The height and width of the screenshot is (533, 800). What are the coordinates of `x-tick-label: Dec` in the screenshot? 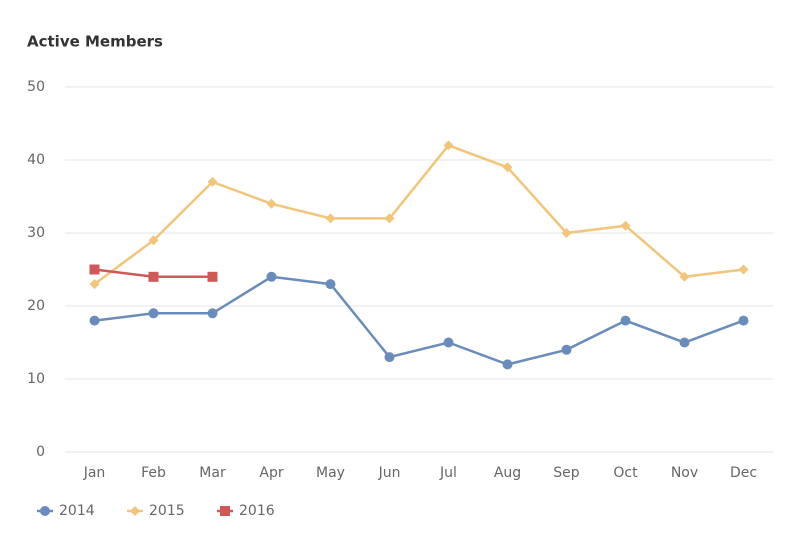 It's located at (743, 473).